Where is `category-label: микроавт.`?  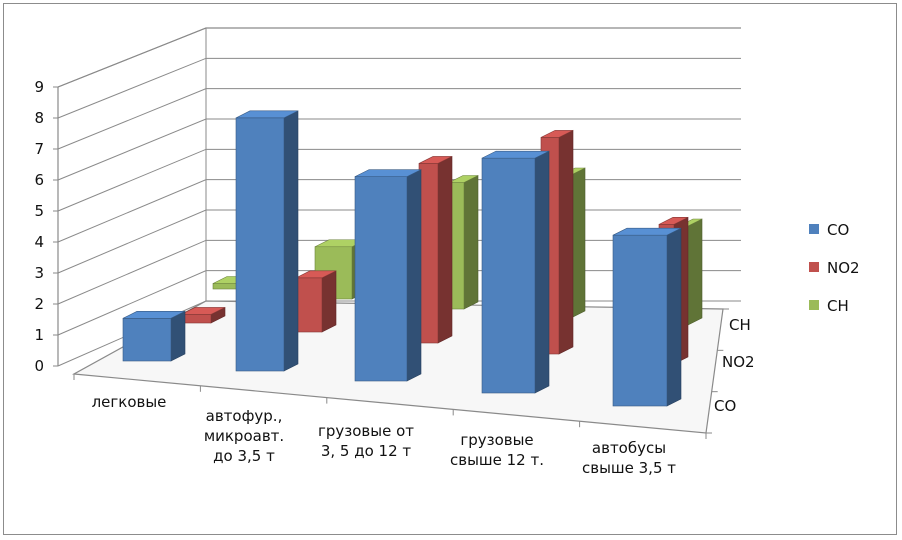 category-label: микроавт. is located at coordinates (244, 436).